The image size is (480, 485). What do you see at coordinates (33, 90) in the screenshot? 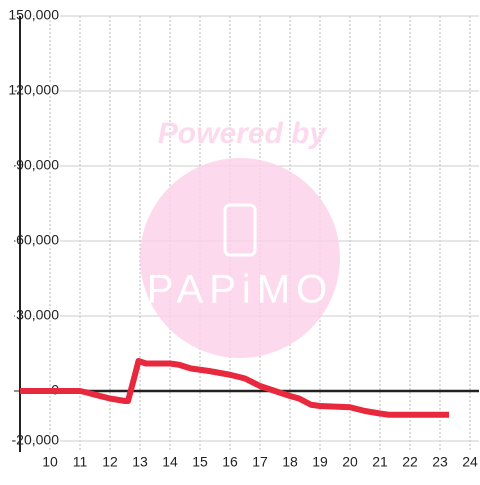
I see `y-tick-label: 120,000` at bounding box center [33, 90].